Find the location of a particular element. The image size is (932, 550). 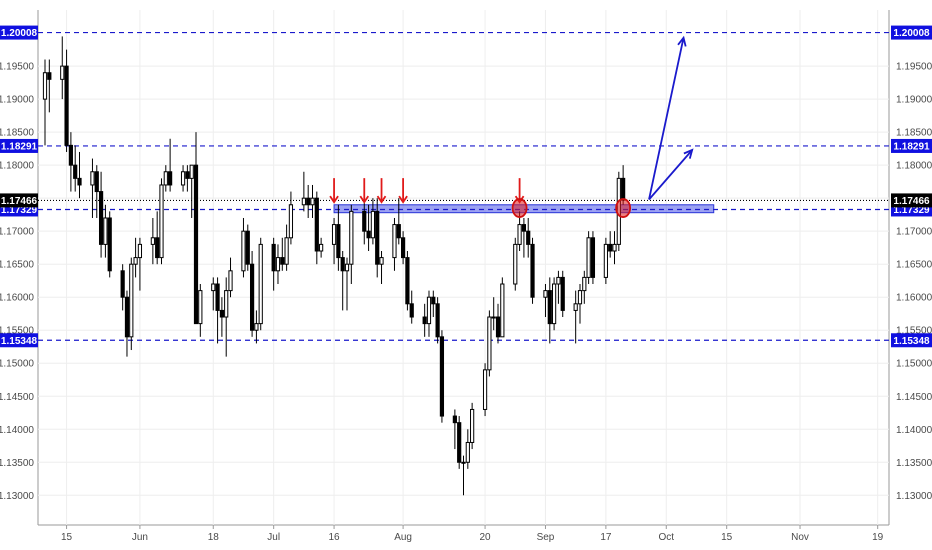

level-badge-right: 1.20008 is located at coordinates (911, 32).